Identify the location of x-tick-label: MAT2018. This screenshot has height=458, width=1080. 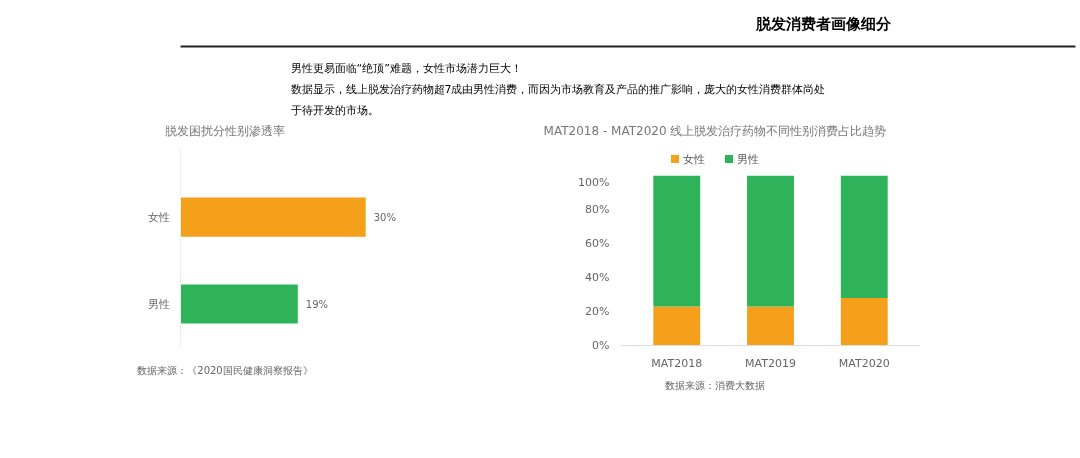
(677, 363).